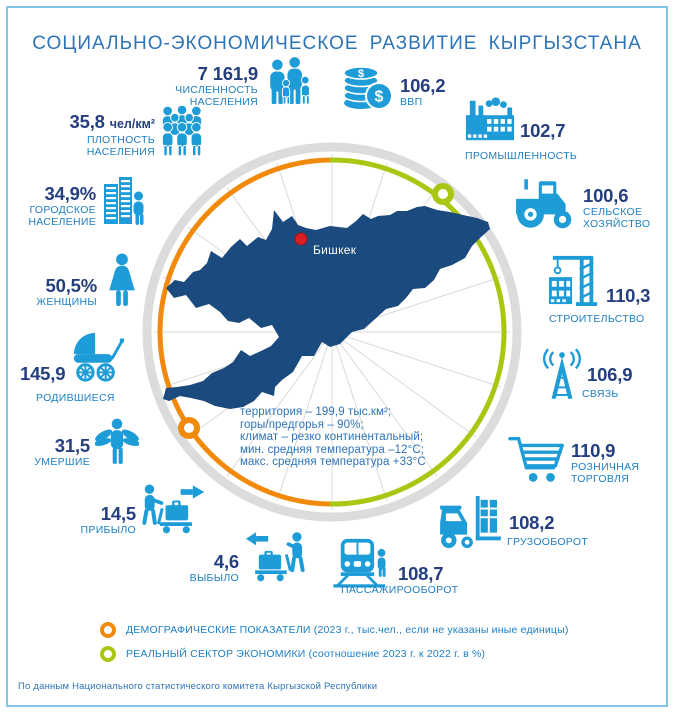  I want to click on births-label: РОДИВШИЕСЯ, so click(75, 398).